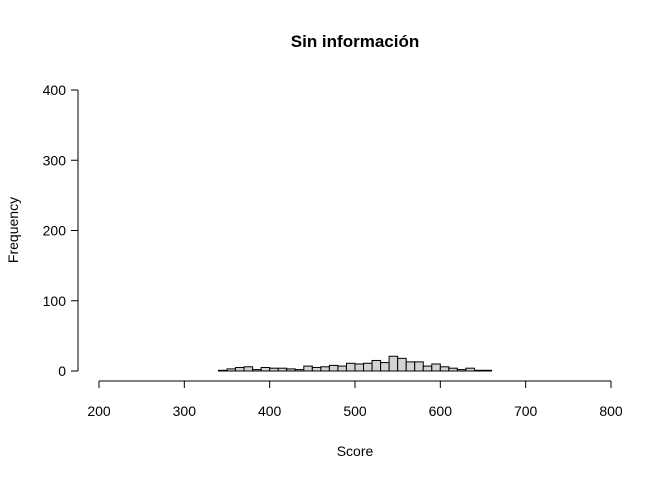  Describe the element at coordinates (13, 230) in the screenshot. I see `y-axis-label: Frequency` at that location.